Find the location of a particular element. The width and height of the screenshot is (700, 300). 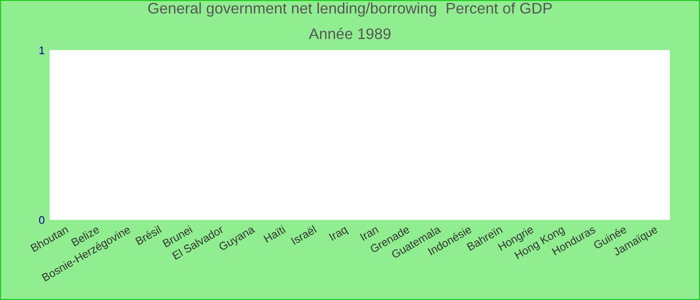

x-tick-label: Haïti is located at coordinates (274, 234).